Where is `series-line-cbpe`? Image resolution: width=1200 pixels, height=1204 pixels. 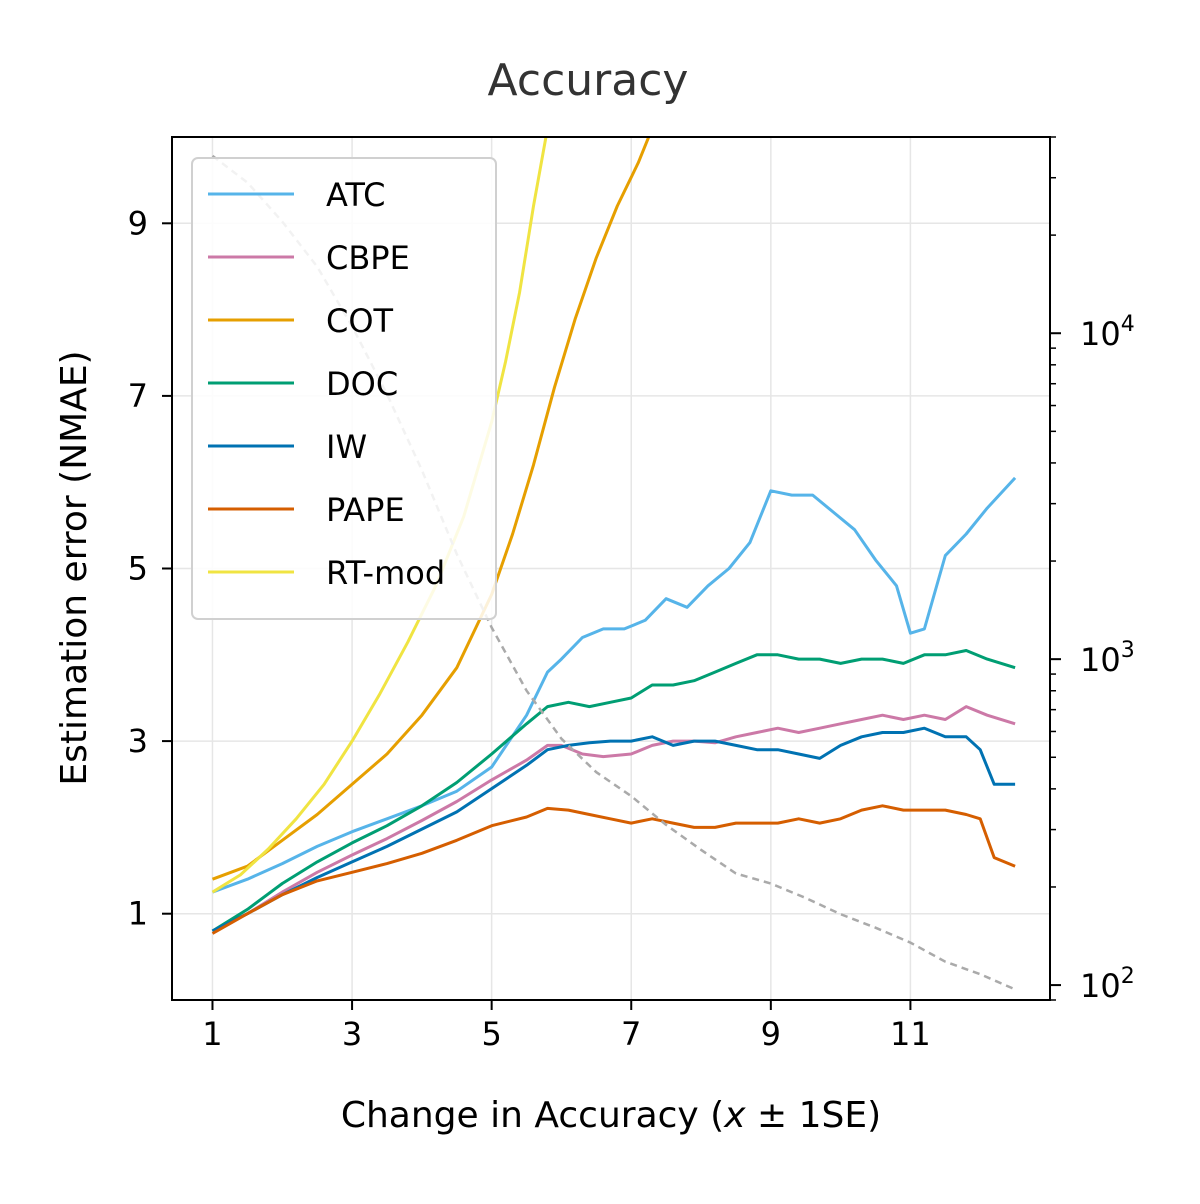 series-line-cbpe is located at coordinates (613, 819).